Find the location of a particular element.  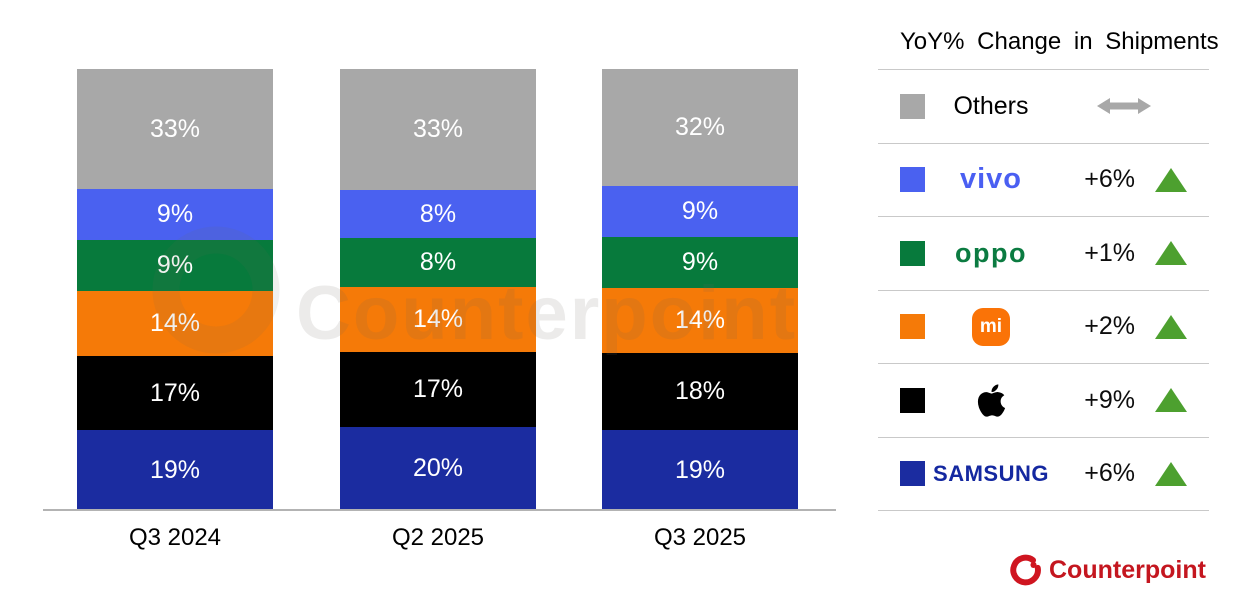

bar-segment-apple: 18% is located at coordinates (700, 392).